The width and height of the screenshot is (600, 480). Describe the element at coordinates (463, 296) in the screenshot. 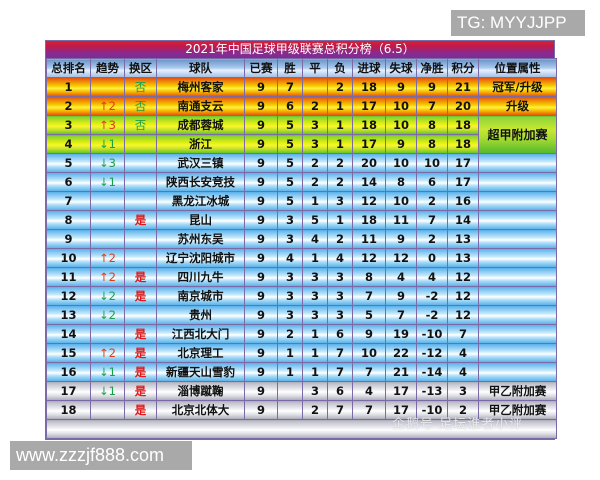

I see `cell-points: 12` at that location.